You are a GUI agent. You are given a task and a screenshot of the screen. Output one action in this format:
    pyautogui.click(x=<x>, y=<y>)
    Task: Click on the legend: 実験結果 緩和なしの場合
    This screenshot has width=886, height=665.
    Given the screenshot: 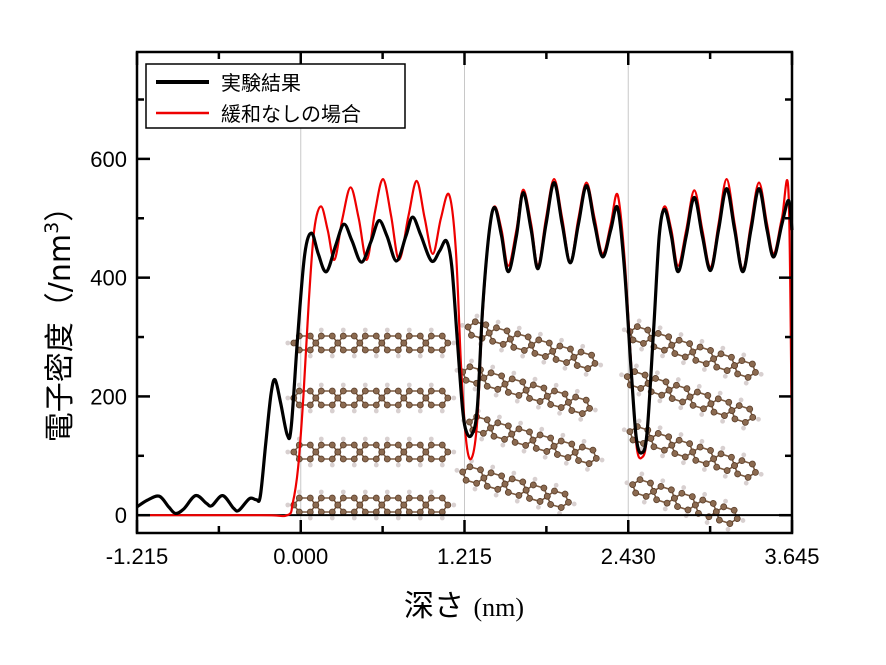 What is the action you would take?
    pyautogui.click(x=275, y=96)
    